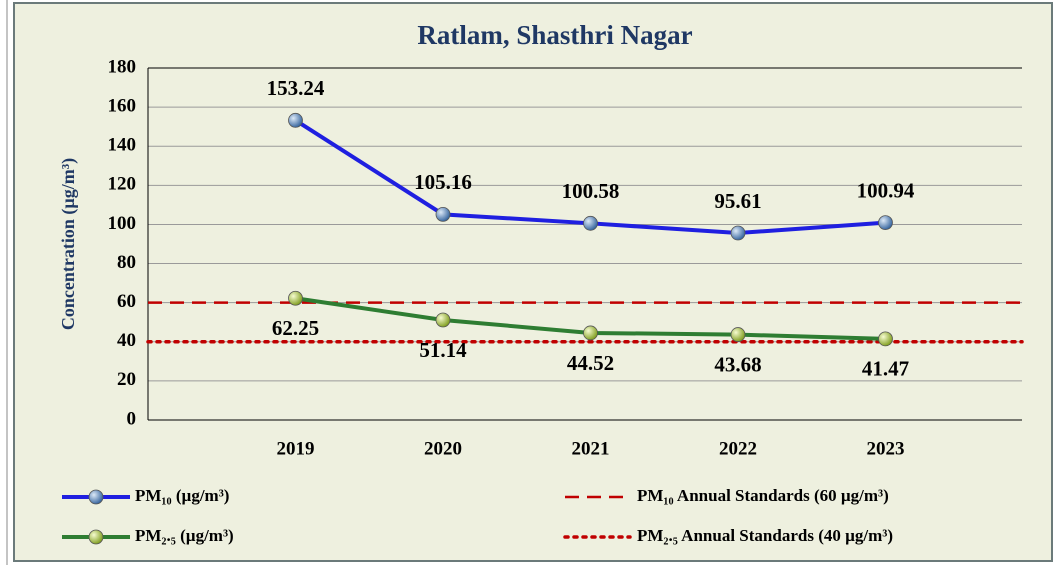  Describe the element at coordinates (126, 301) in the screenshot. I see `y-tick-label: 60` at that location.